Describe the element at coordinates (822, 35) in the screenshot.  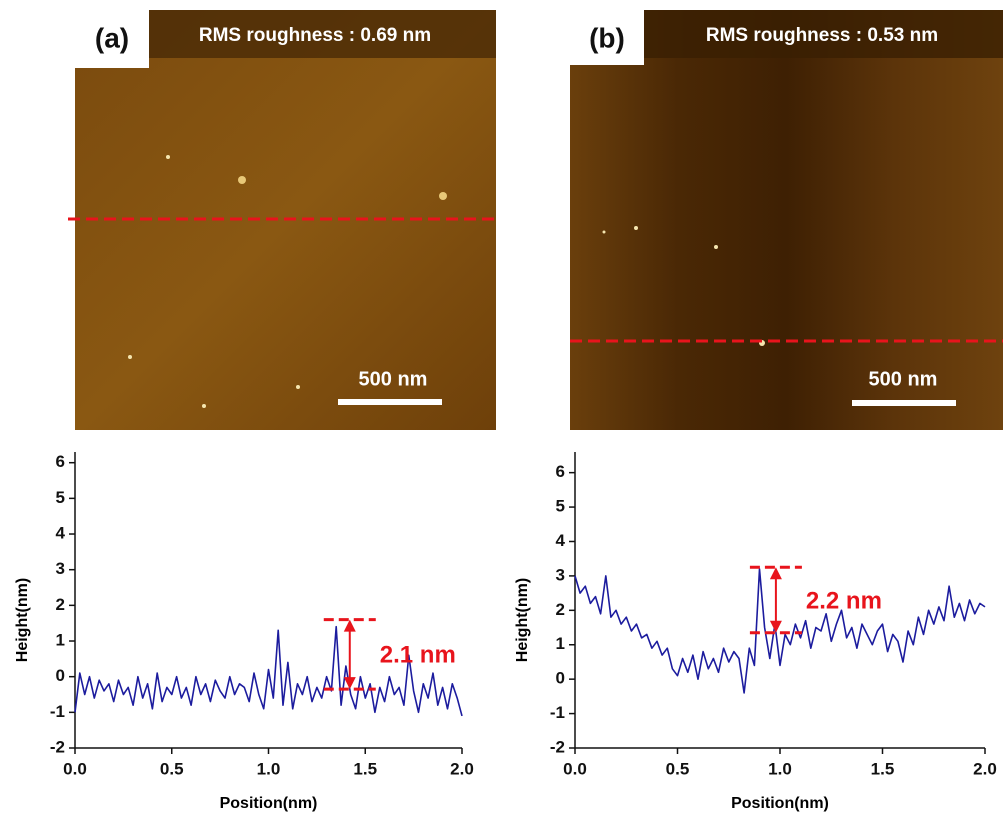
I see `rms-label: RMS roughness : 0.53 nm` at that location.